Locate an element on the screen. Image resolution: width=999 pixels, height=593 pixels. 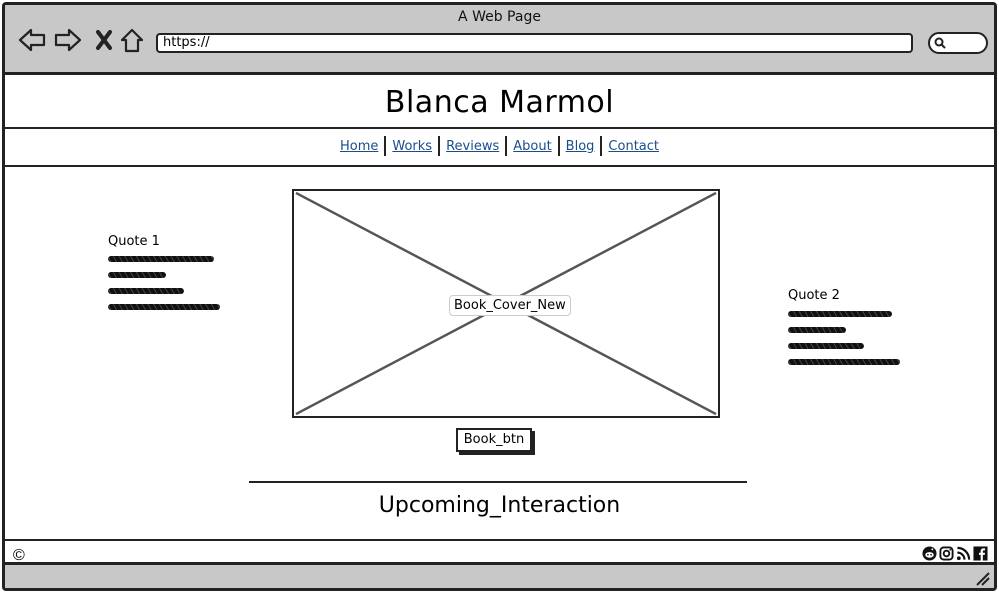
window-title: A Web Page is located at coordinates (499, 17).